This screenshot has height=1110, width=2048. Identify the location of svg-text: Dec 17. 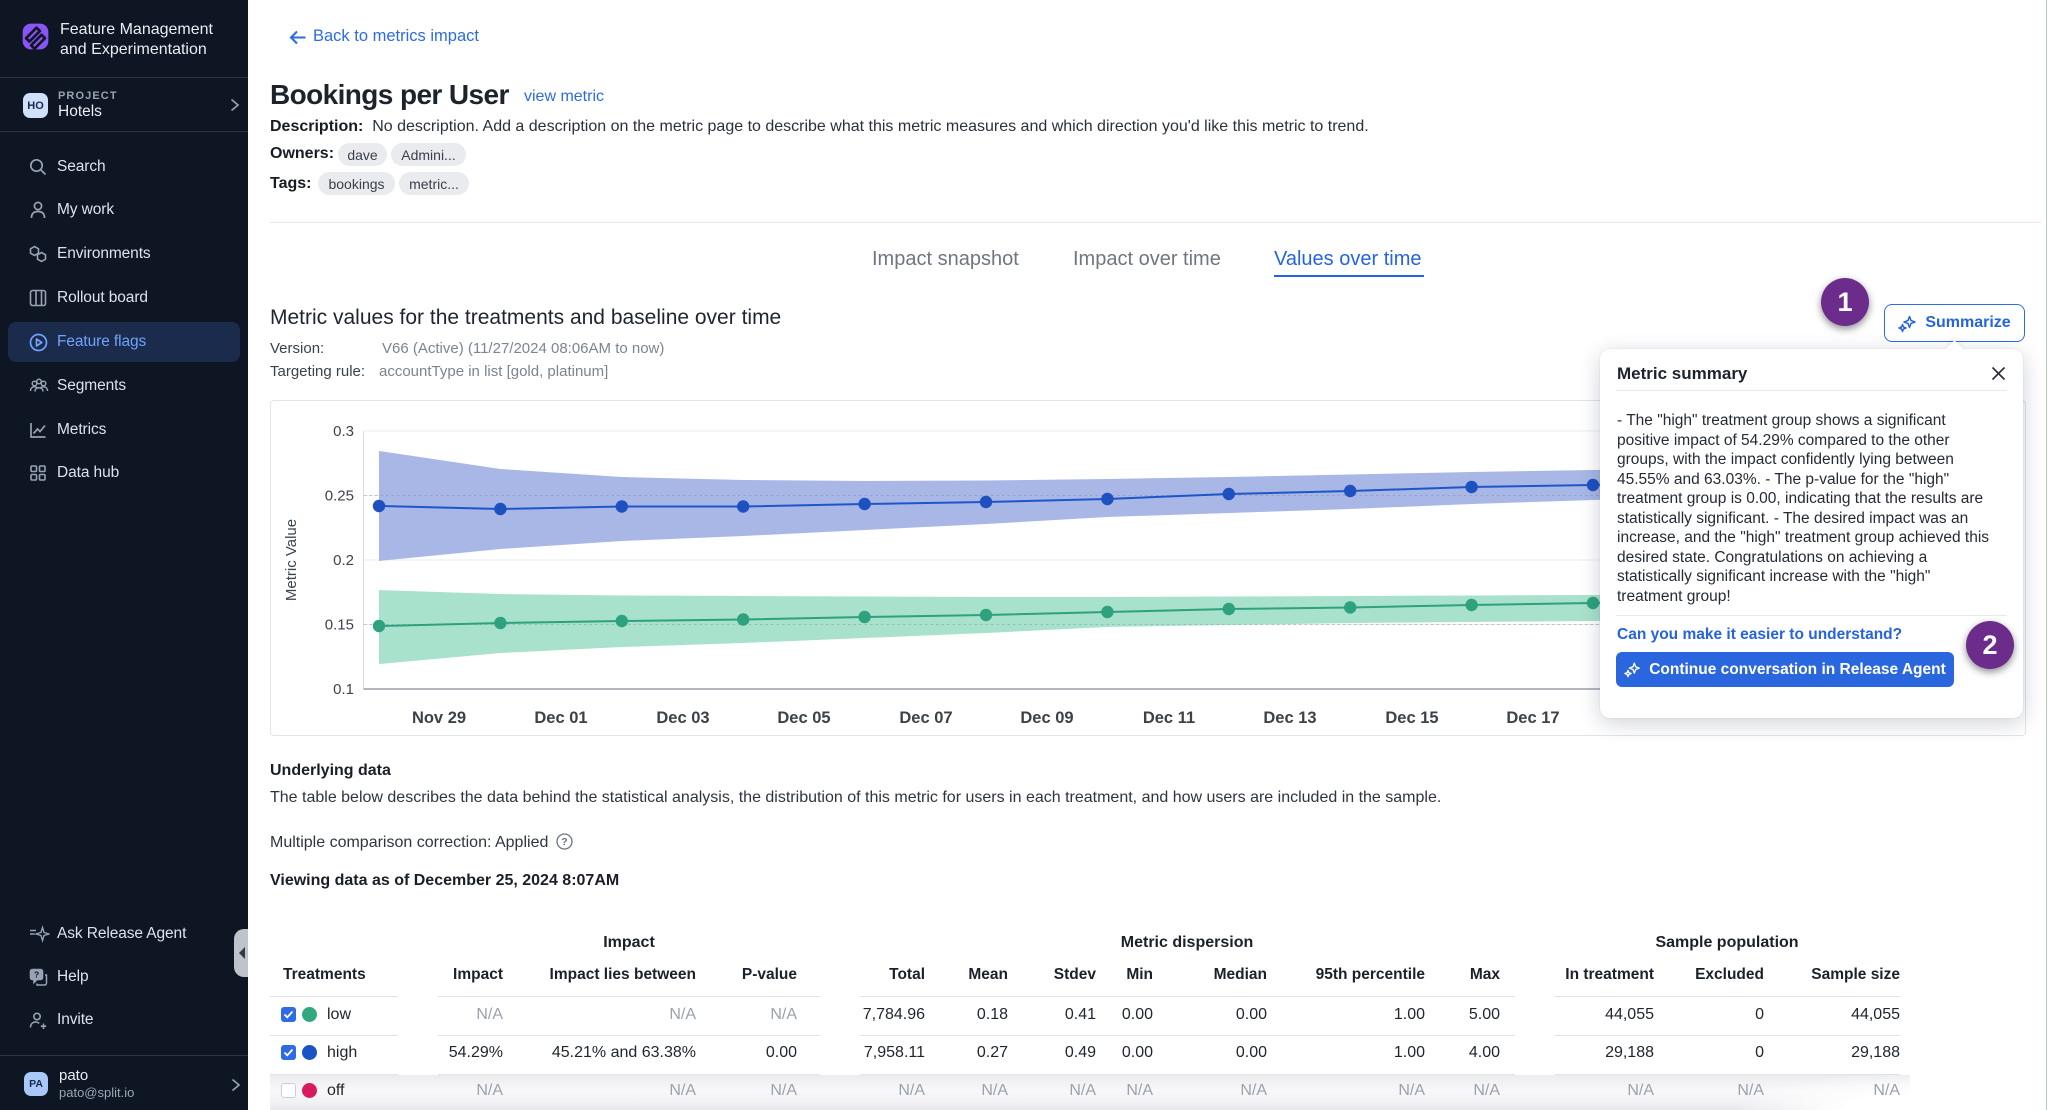
(1532, 718).